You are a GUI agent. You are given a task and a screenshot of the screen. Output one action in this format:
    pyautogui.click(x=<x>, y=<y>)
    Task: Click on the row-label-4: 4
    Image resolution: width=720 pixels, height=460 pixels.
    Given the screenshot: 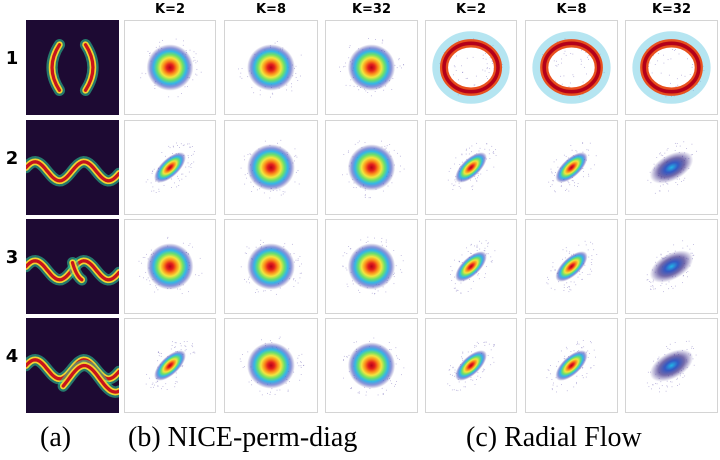 What is the action you would take?
    pyautogui.click(x=12, y=356)
    